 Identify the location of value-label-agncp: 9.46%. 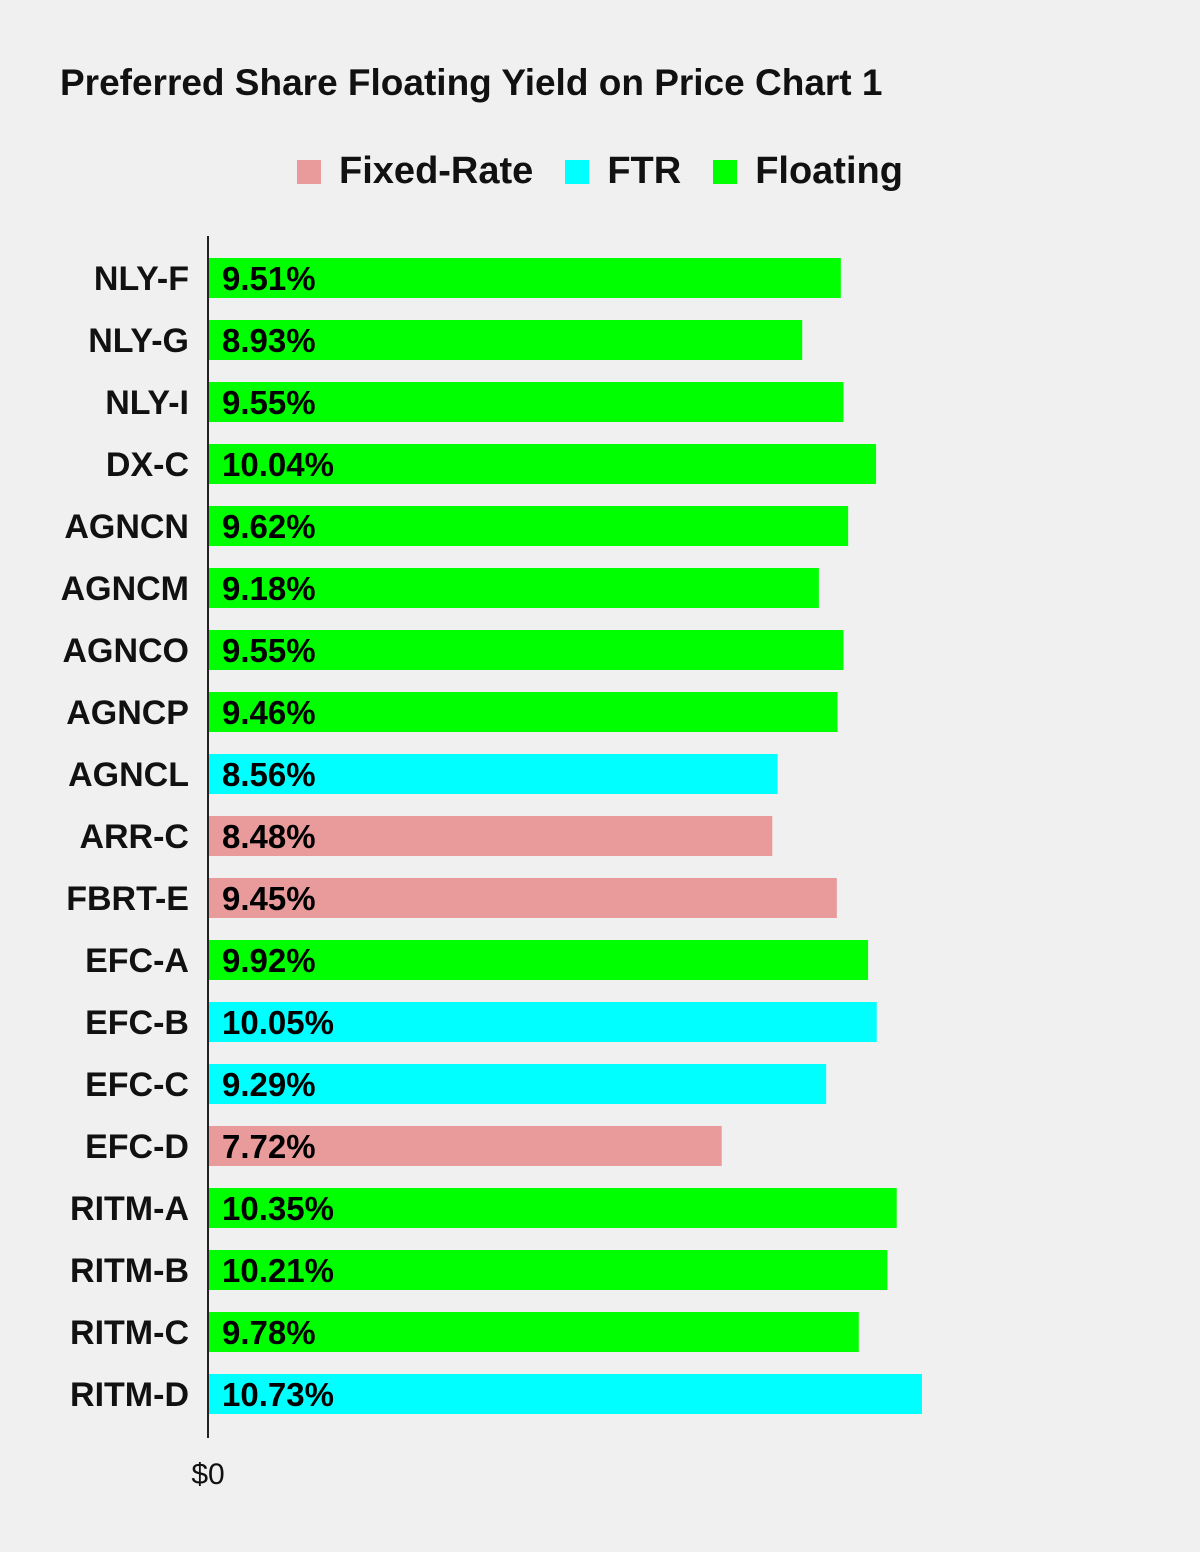
(269, 712).